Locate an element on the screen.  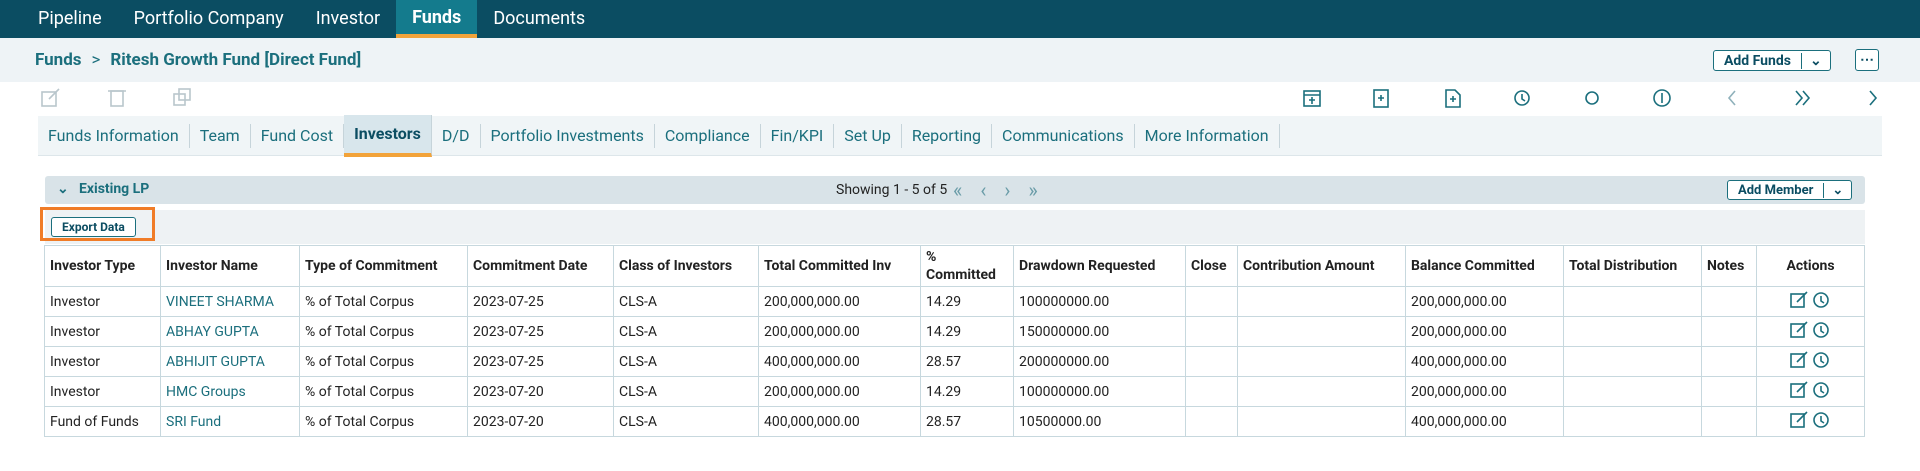
tab: Set Up is located at coordinates (868, 136).